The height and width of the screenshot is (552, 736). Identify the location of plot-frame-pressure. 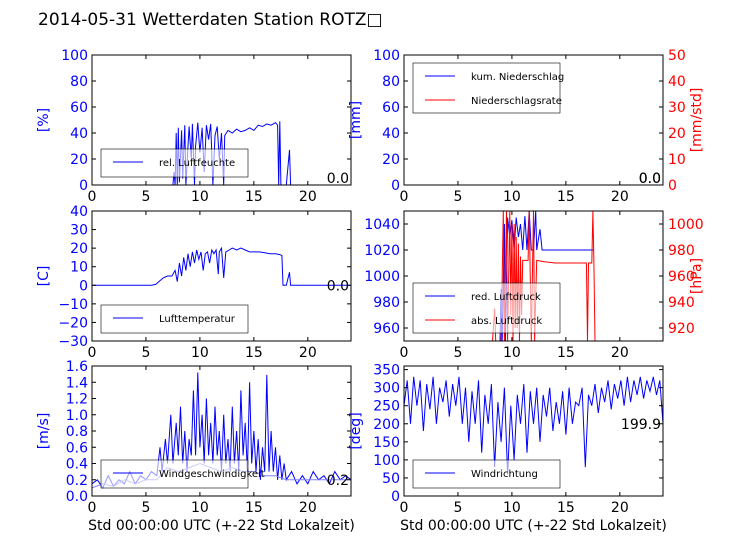
(533, 276).